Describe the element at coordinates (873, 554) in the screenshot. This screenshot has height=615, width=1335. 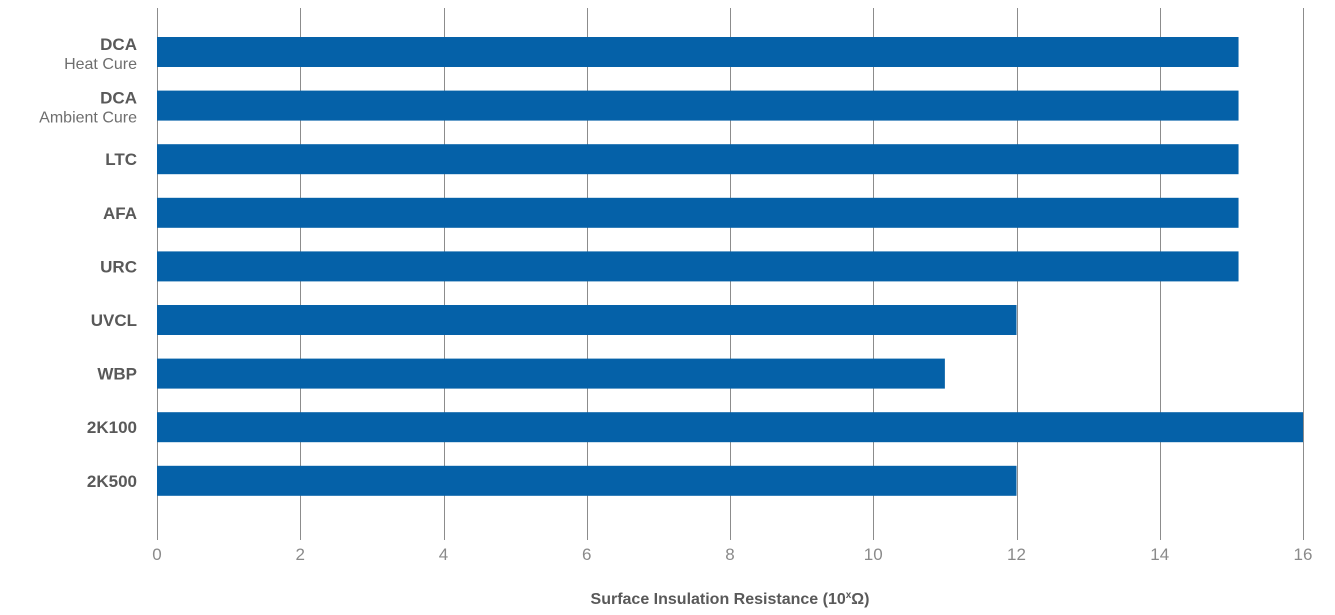
I see `x-tick-label: 10` at that location.